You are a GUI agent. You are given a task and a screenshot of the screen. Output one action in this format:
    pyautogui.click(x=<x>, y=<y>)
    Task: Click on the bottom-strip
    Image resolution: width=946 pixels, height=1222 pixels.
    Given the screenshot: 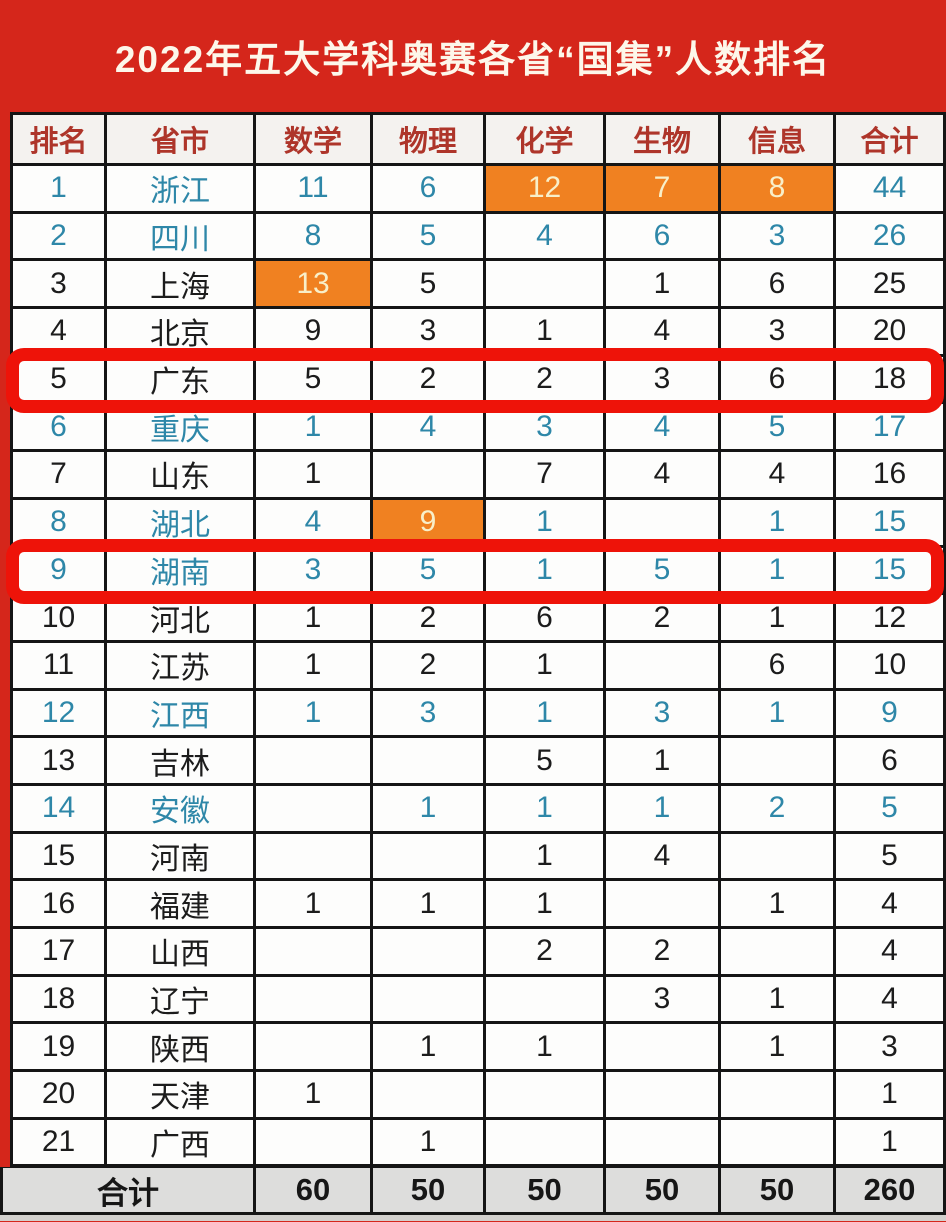 What is the action you would take?
    pyautogui.click(x=473, y=1218)
    